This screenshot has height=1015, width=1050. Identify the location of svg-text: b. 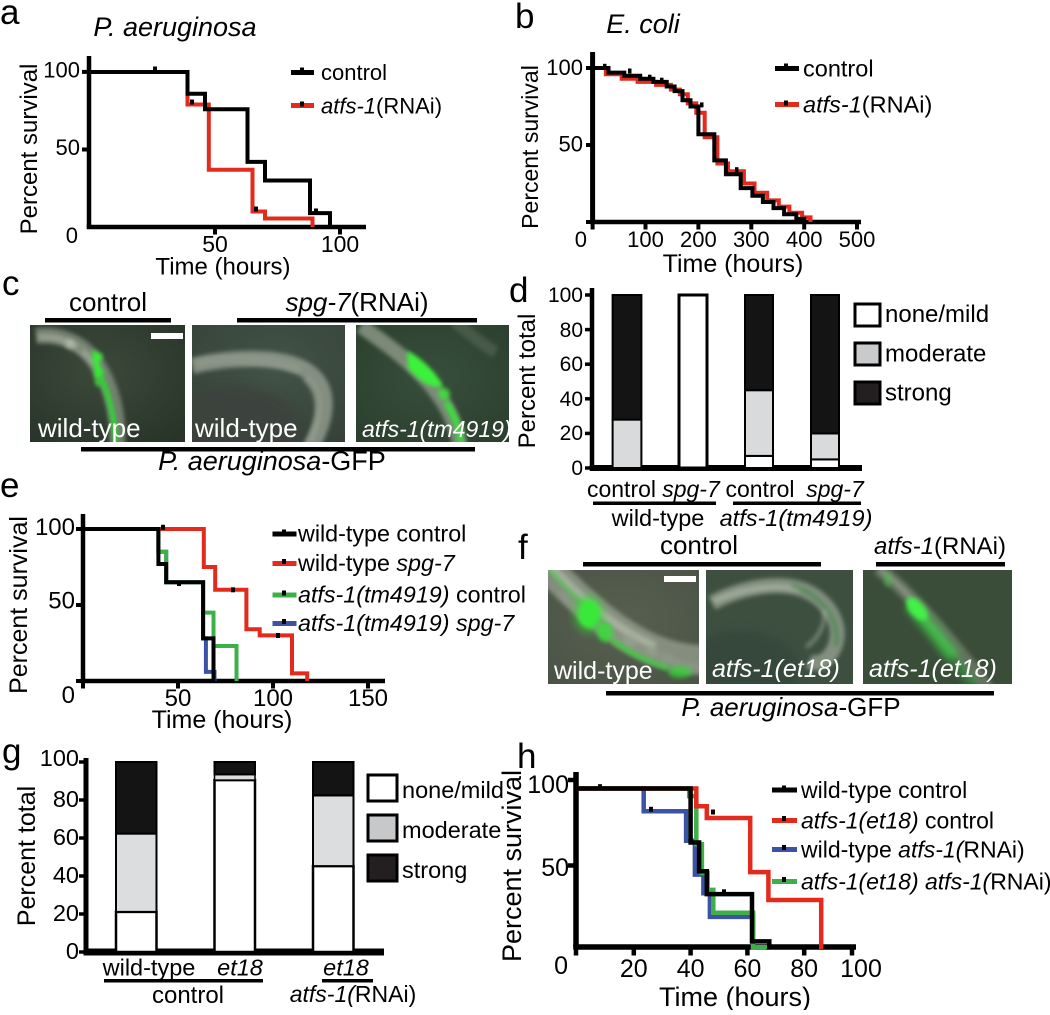
(524, 18).